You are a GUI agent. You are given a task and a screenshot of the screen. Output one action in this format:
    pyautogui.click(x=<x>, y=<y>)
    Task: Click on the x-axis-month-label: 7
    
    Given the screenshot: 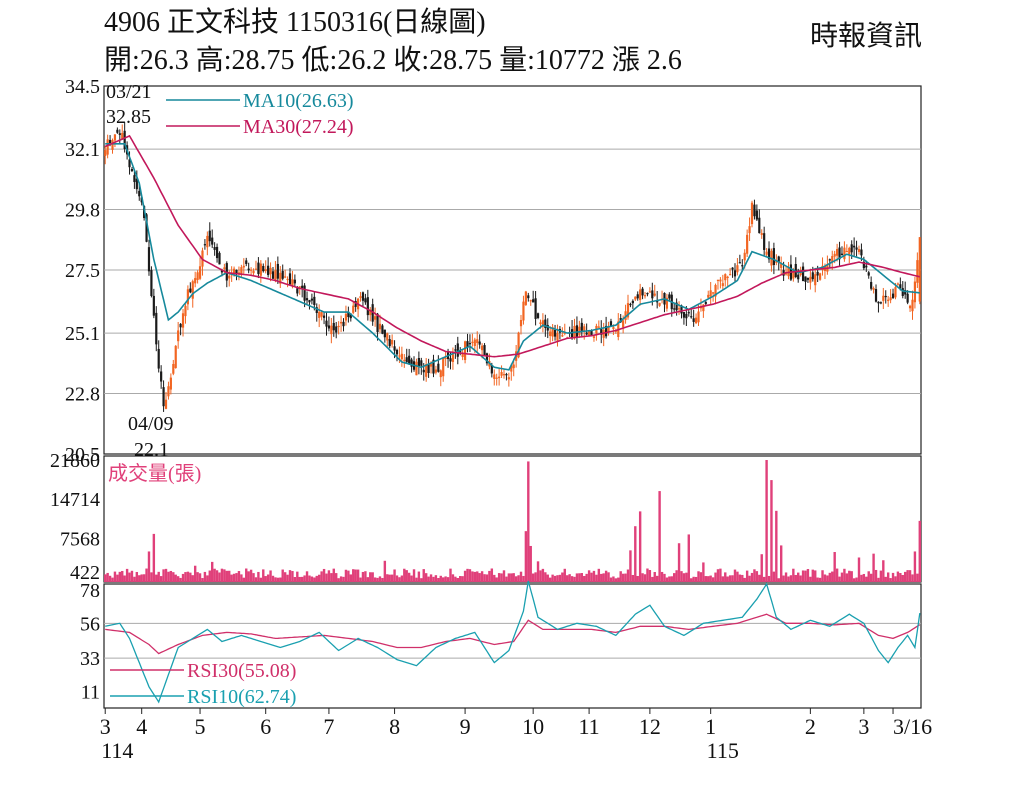 What is the action you would take?
    pyautogui.click(x=328, y=726)
    